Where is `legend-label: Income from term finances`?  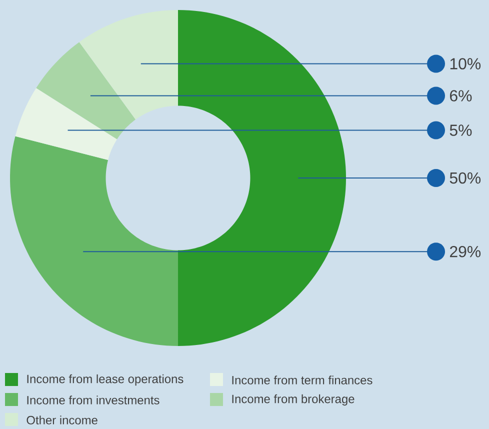
legend-label: Income from term finances is located at coordinates (302, 380).